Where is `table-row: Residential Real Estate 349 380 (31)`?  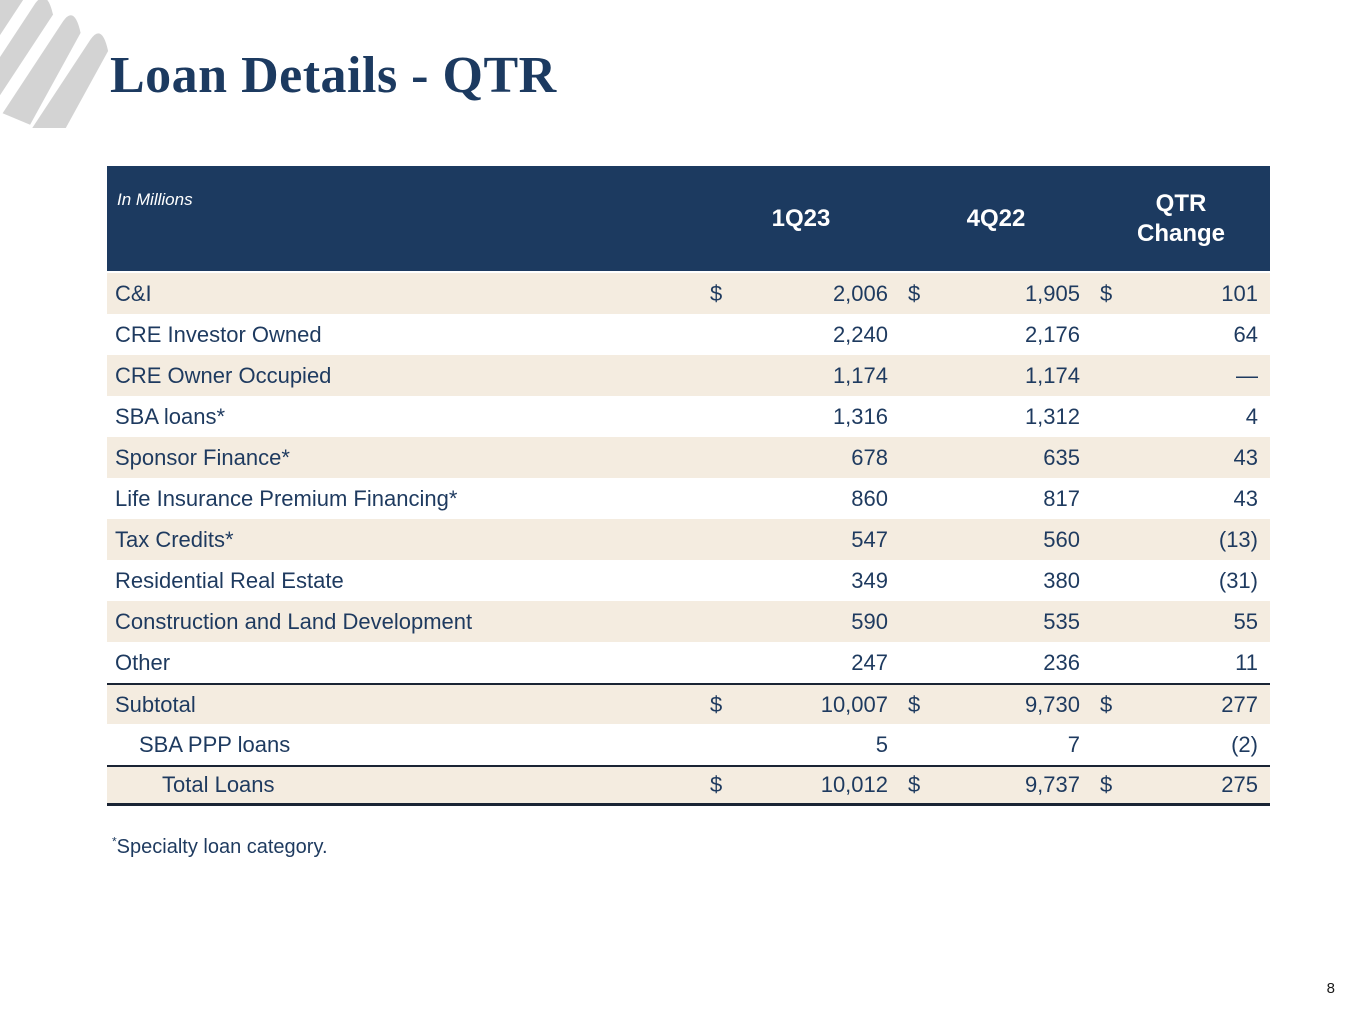 table-row: Residential Real Estate 349 380 (31) is located at coordinates (688, 580).